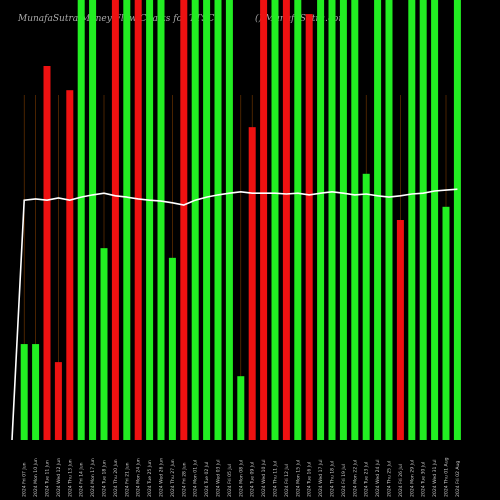 The width and height of the screenshot is (500, 500). I want to click on x-tick-label: 2024 Wed 24 Jul, so click(378, 478).